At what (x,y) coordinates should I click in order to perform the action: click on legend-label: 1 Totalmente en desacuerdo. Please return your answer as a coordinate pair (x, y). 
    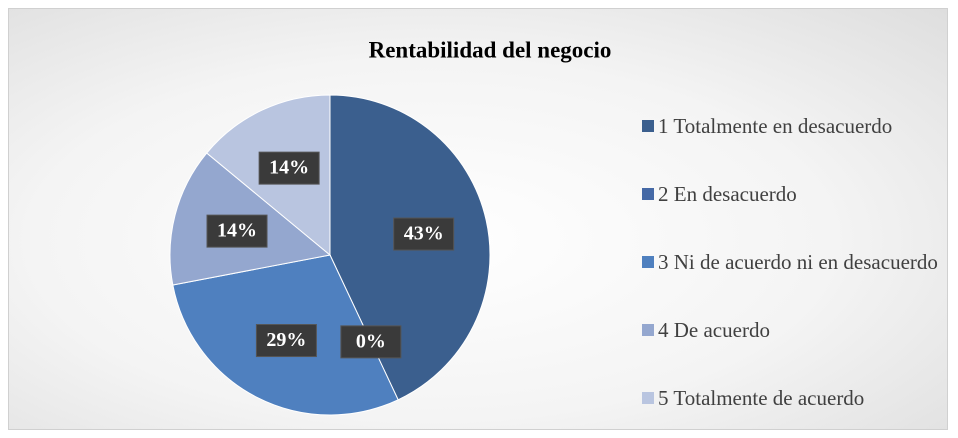
    Looking at the image, I should click on (775, 126).